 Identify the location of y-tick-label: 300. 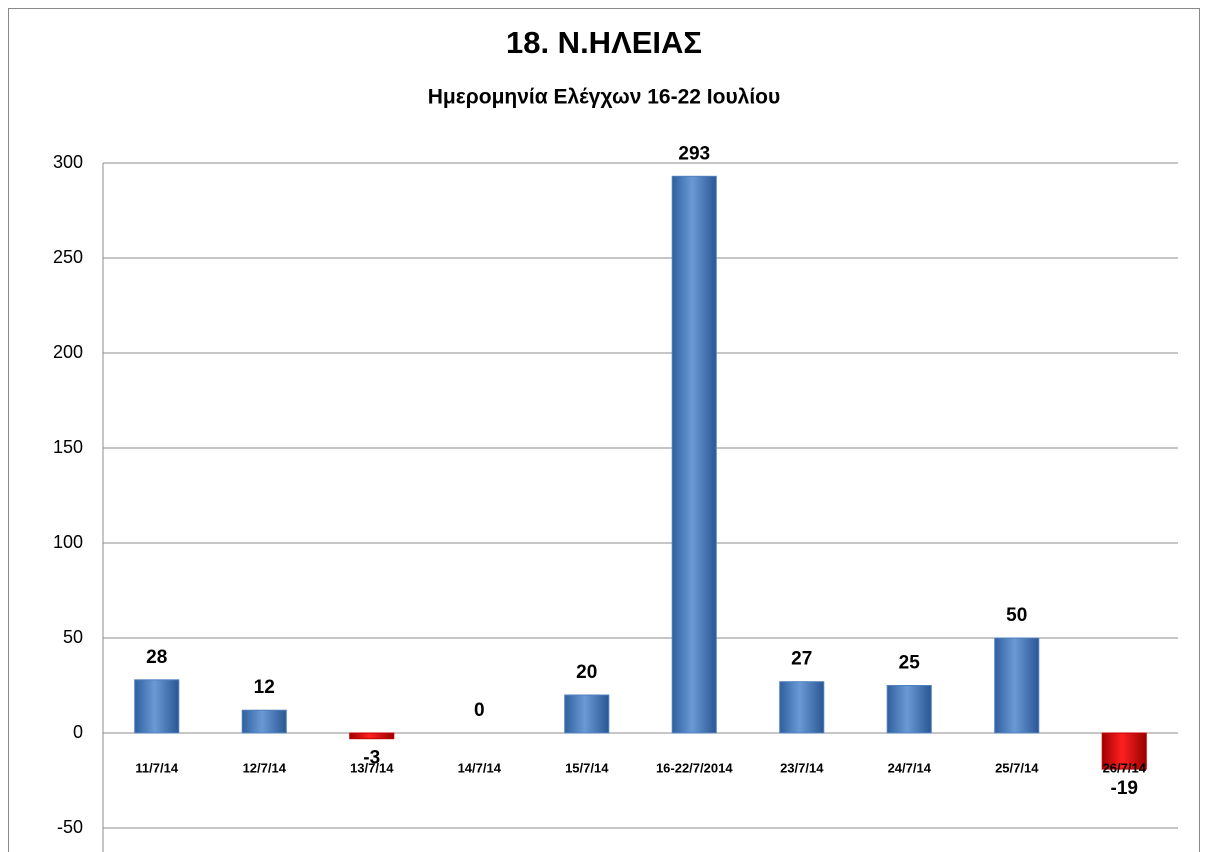
(68, 162).